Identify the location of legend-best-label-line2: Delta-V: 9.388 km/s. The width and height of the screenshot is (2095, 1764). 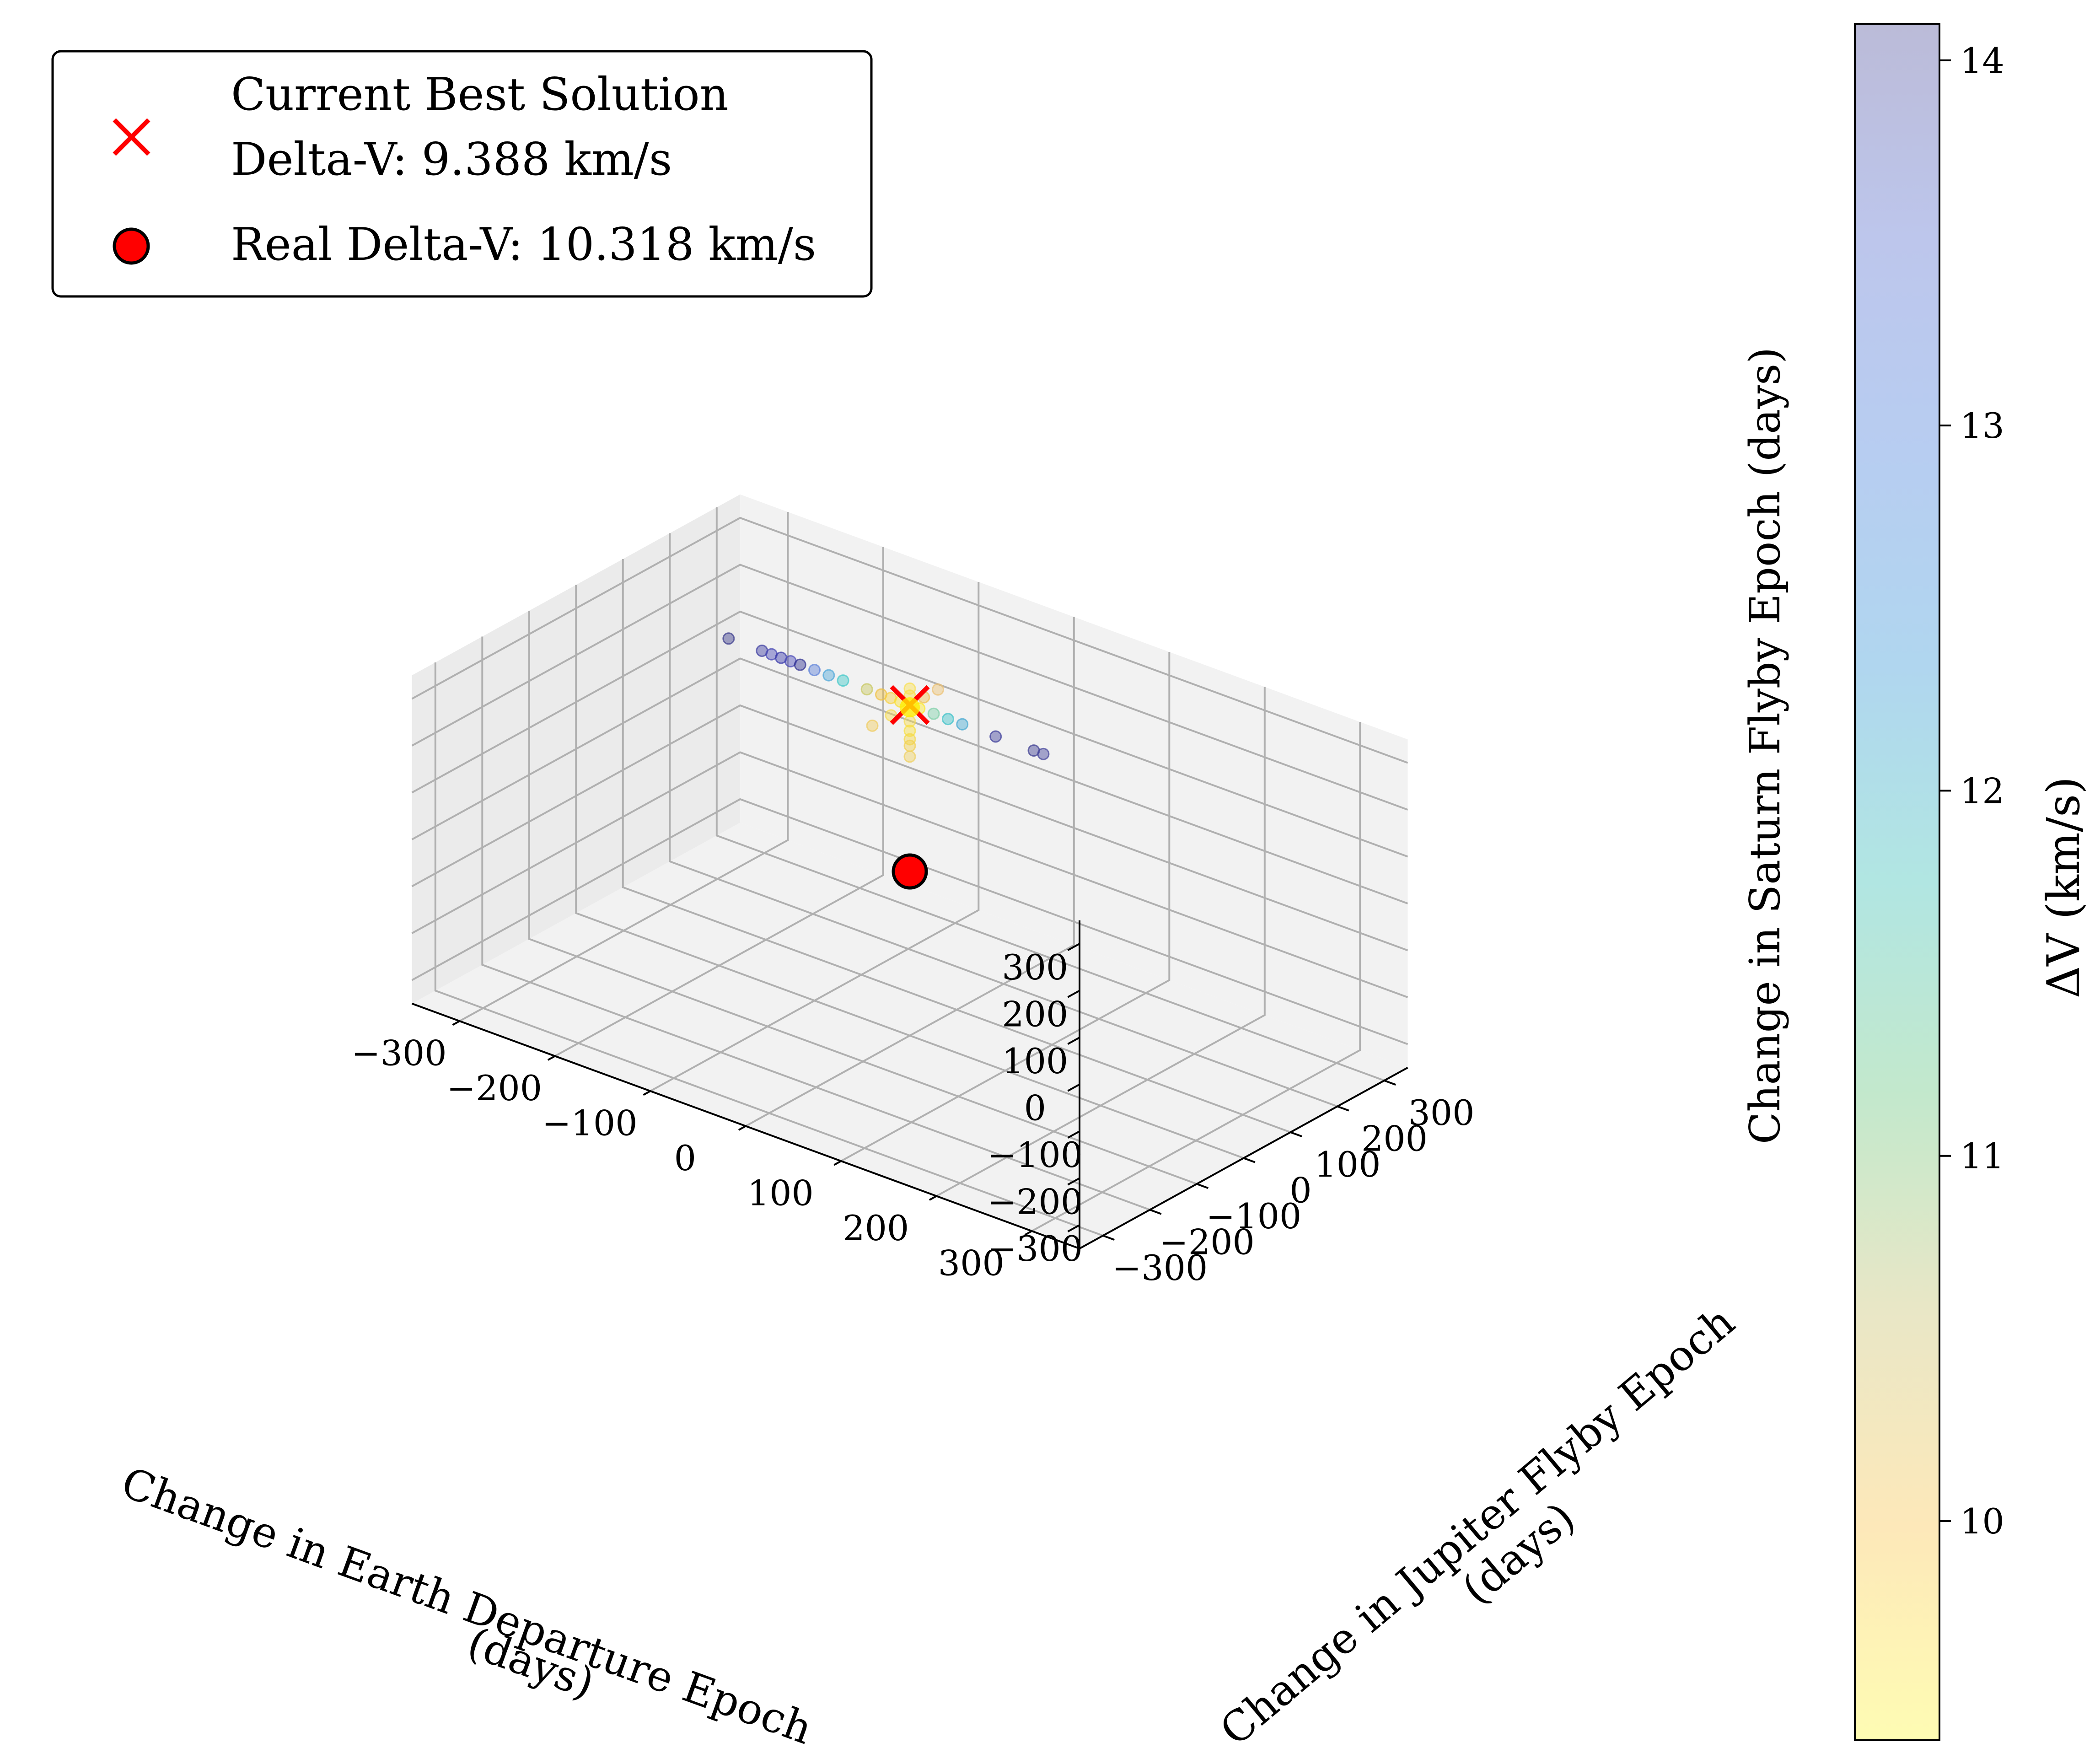
(451, 160).